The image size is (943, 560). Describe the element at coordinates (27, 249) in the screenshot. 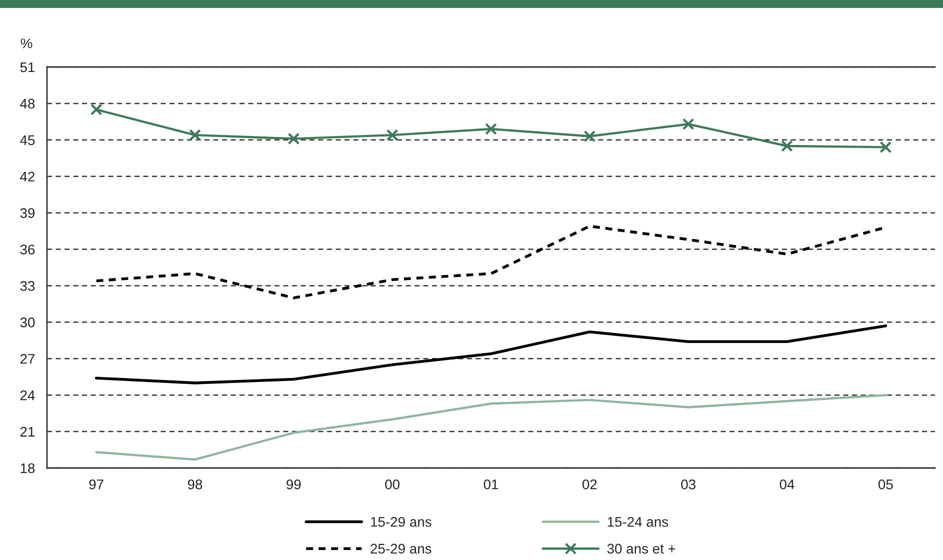

I see `y-tick-label: 36` at that location.